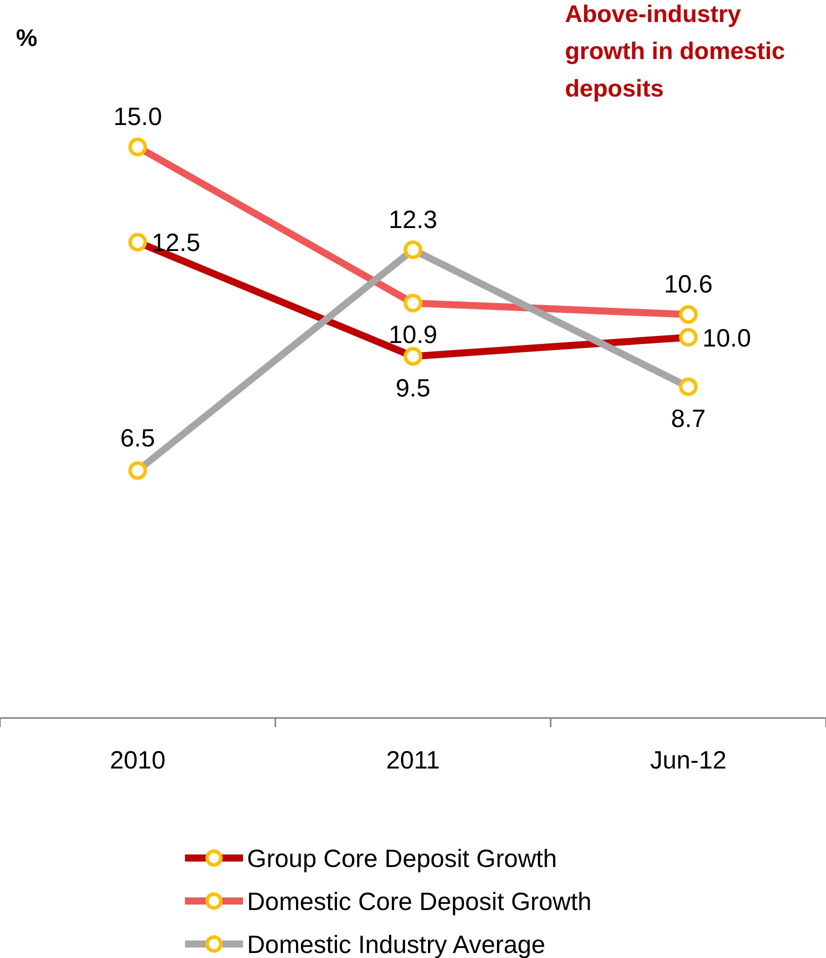 The height and width of the screenshot is (958, 826). What do you see at coordinates (138, 438) in the screenshot?
I see `data-label: 6.5` at bounding box center [138, 438].